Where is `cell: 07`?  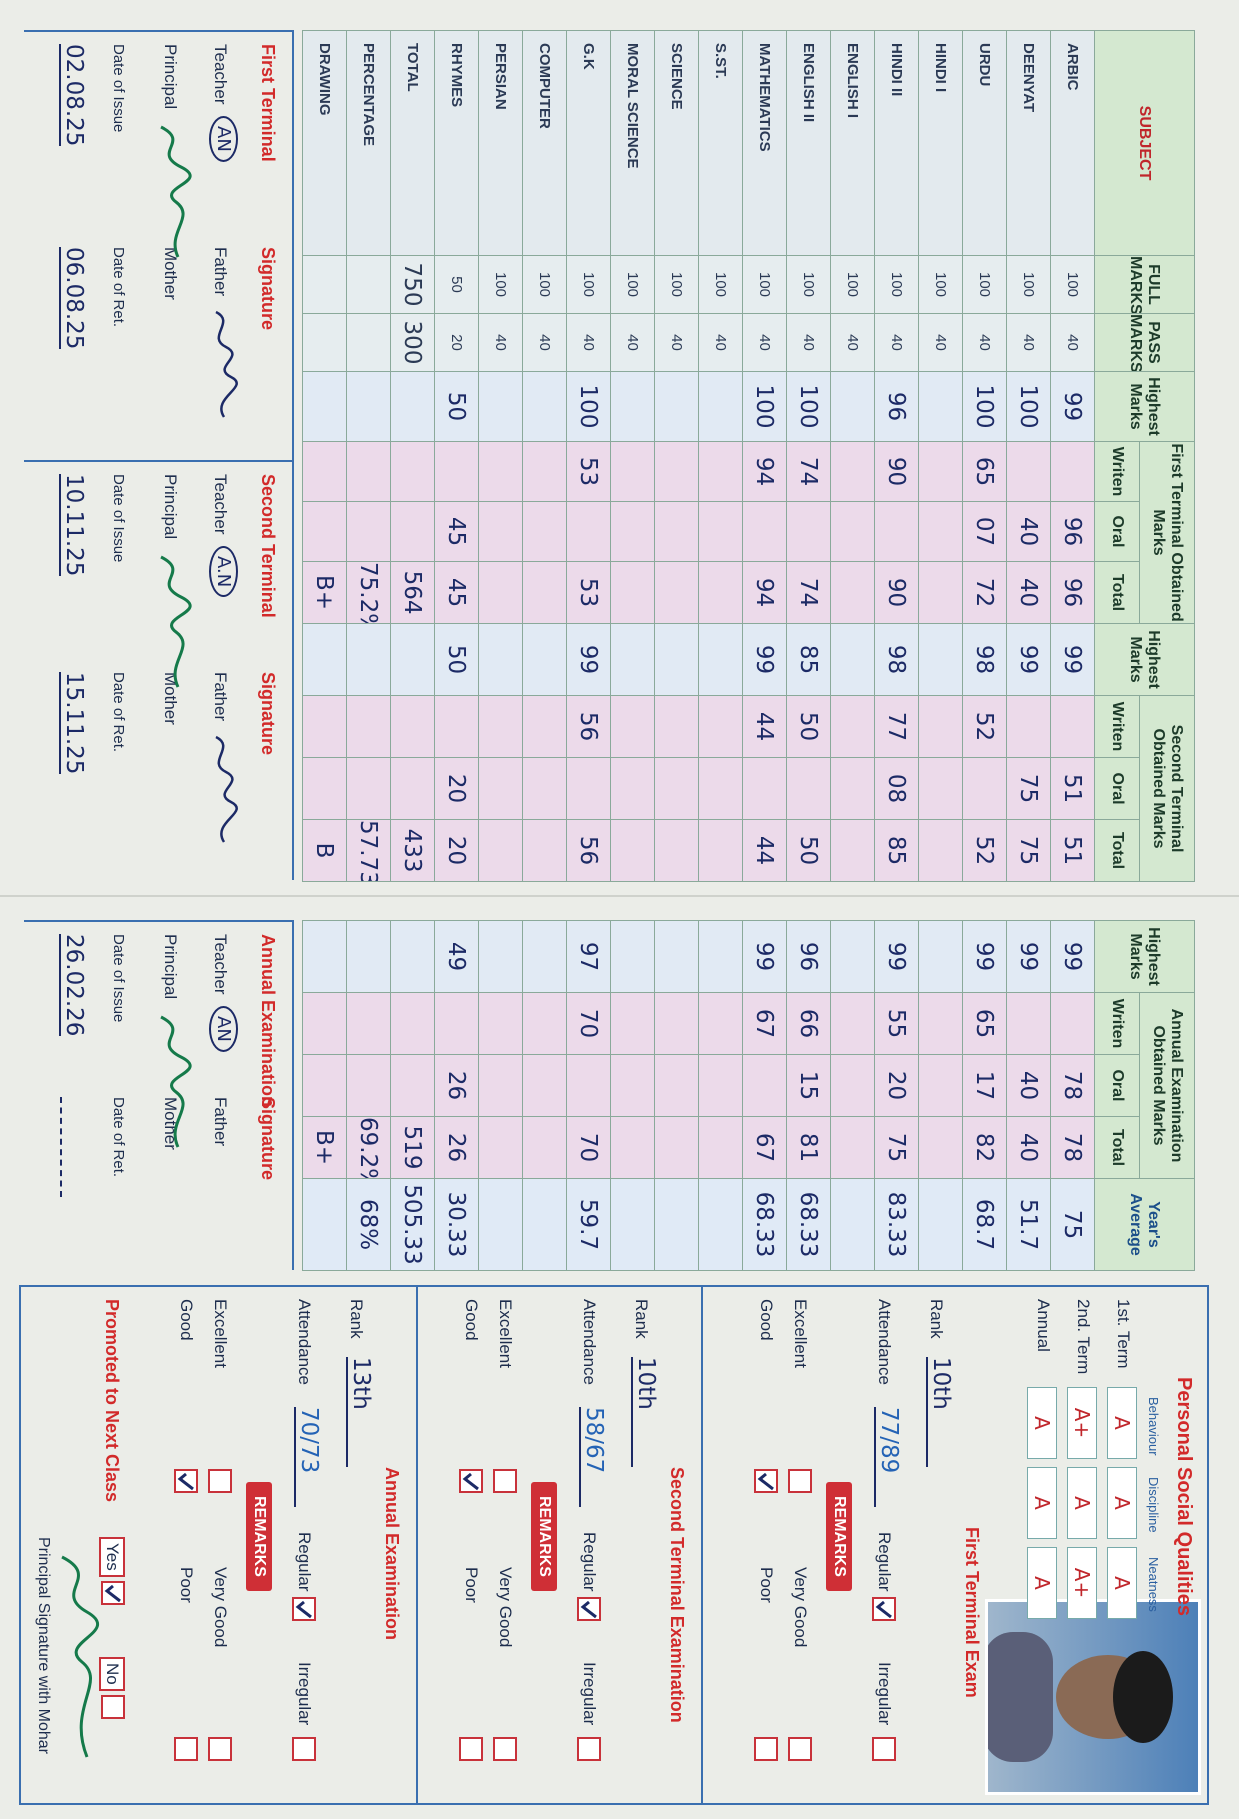
cell: 07 is located at coordinates (984, 531).